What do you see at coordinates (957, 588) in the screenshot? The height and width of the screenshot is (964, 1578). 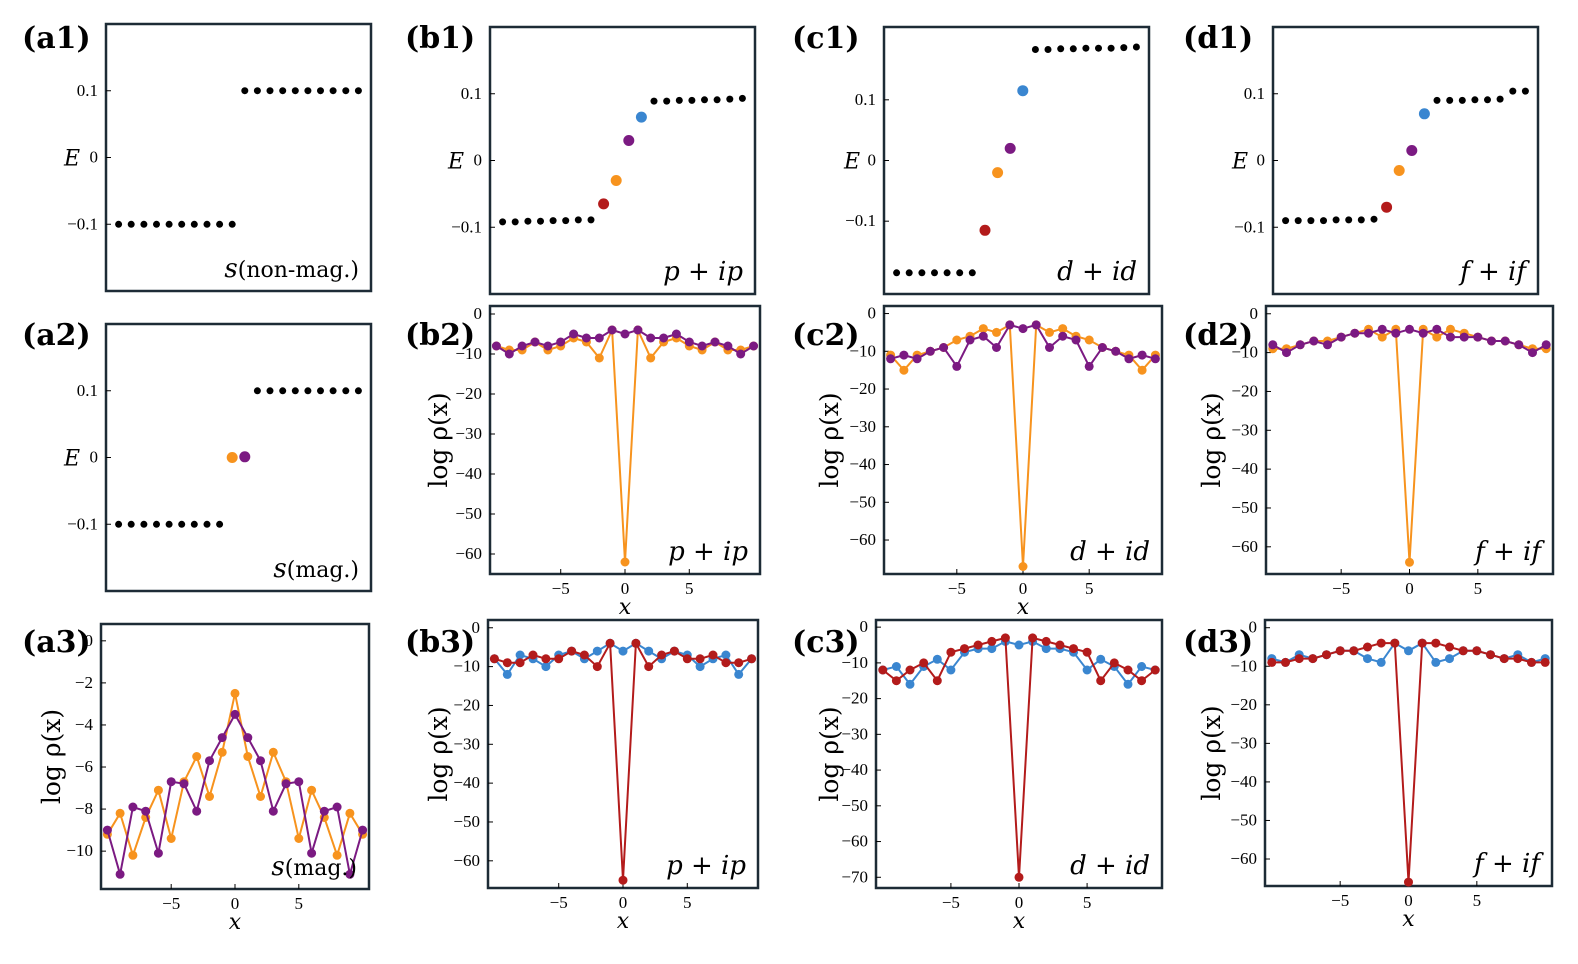 I see `x-tick-label-c2-0: −5` at bounding box center [957, 588].